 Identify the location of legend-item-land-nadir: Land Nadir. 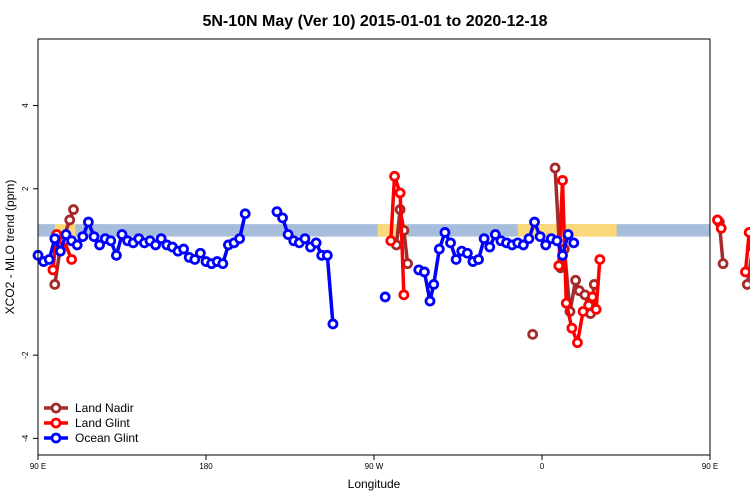
(89, 408).